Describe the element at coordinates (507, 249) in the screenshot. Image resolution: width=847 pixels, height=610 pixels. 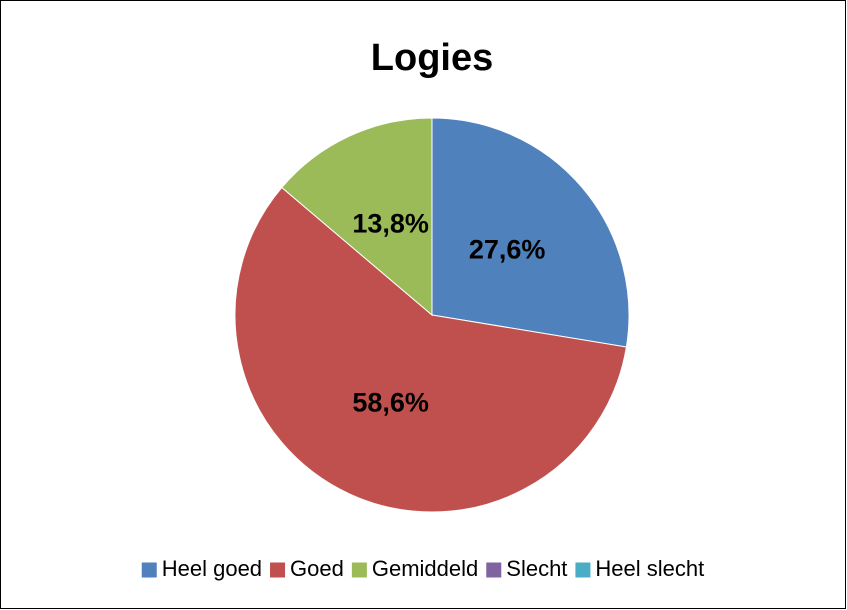
I see `data-label: 27,6%` at that location.